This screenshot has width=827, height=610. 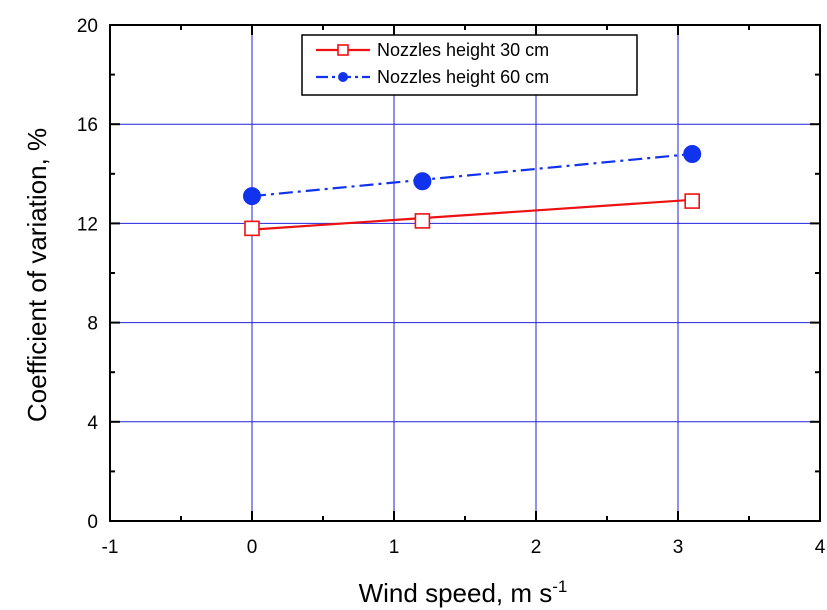 I want to click on x-axis-title-text: Wind speed, m s, so click(x=456, y=593).